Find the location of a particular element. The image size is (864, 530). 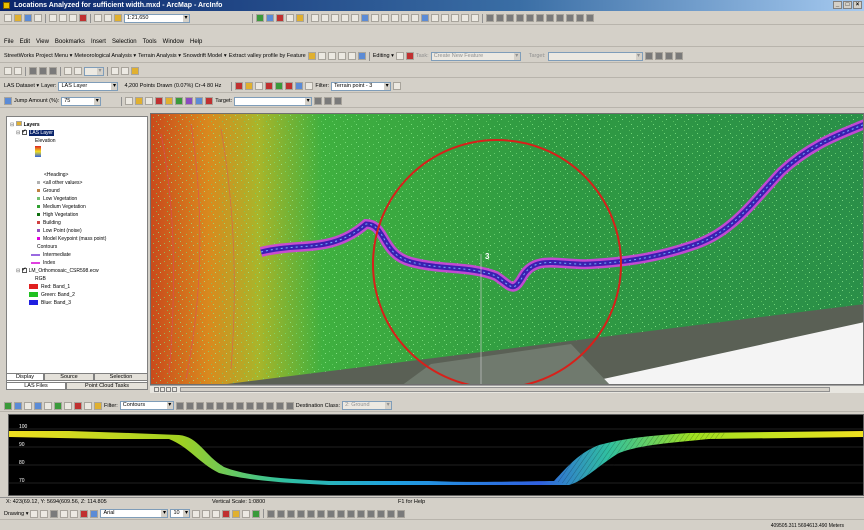

identify-icon is located at coordinates (425, 18).